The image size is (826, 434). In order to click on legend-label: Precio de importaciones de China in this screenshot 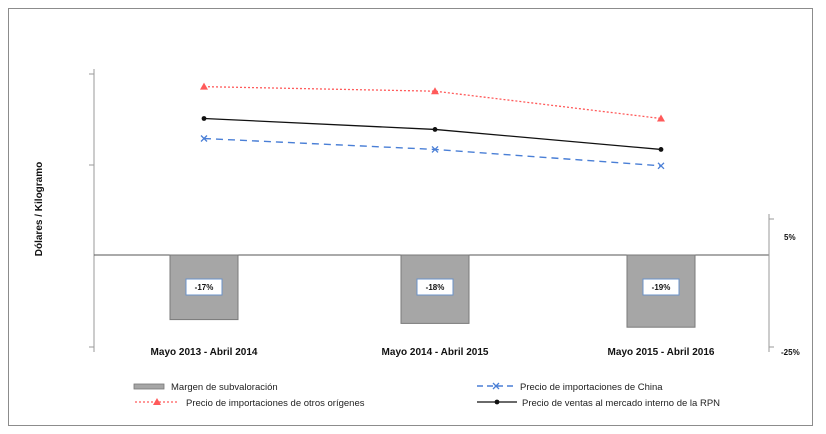, I will do `click(591, 387)`.